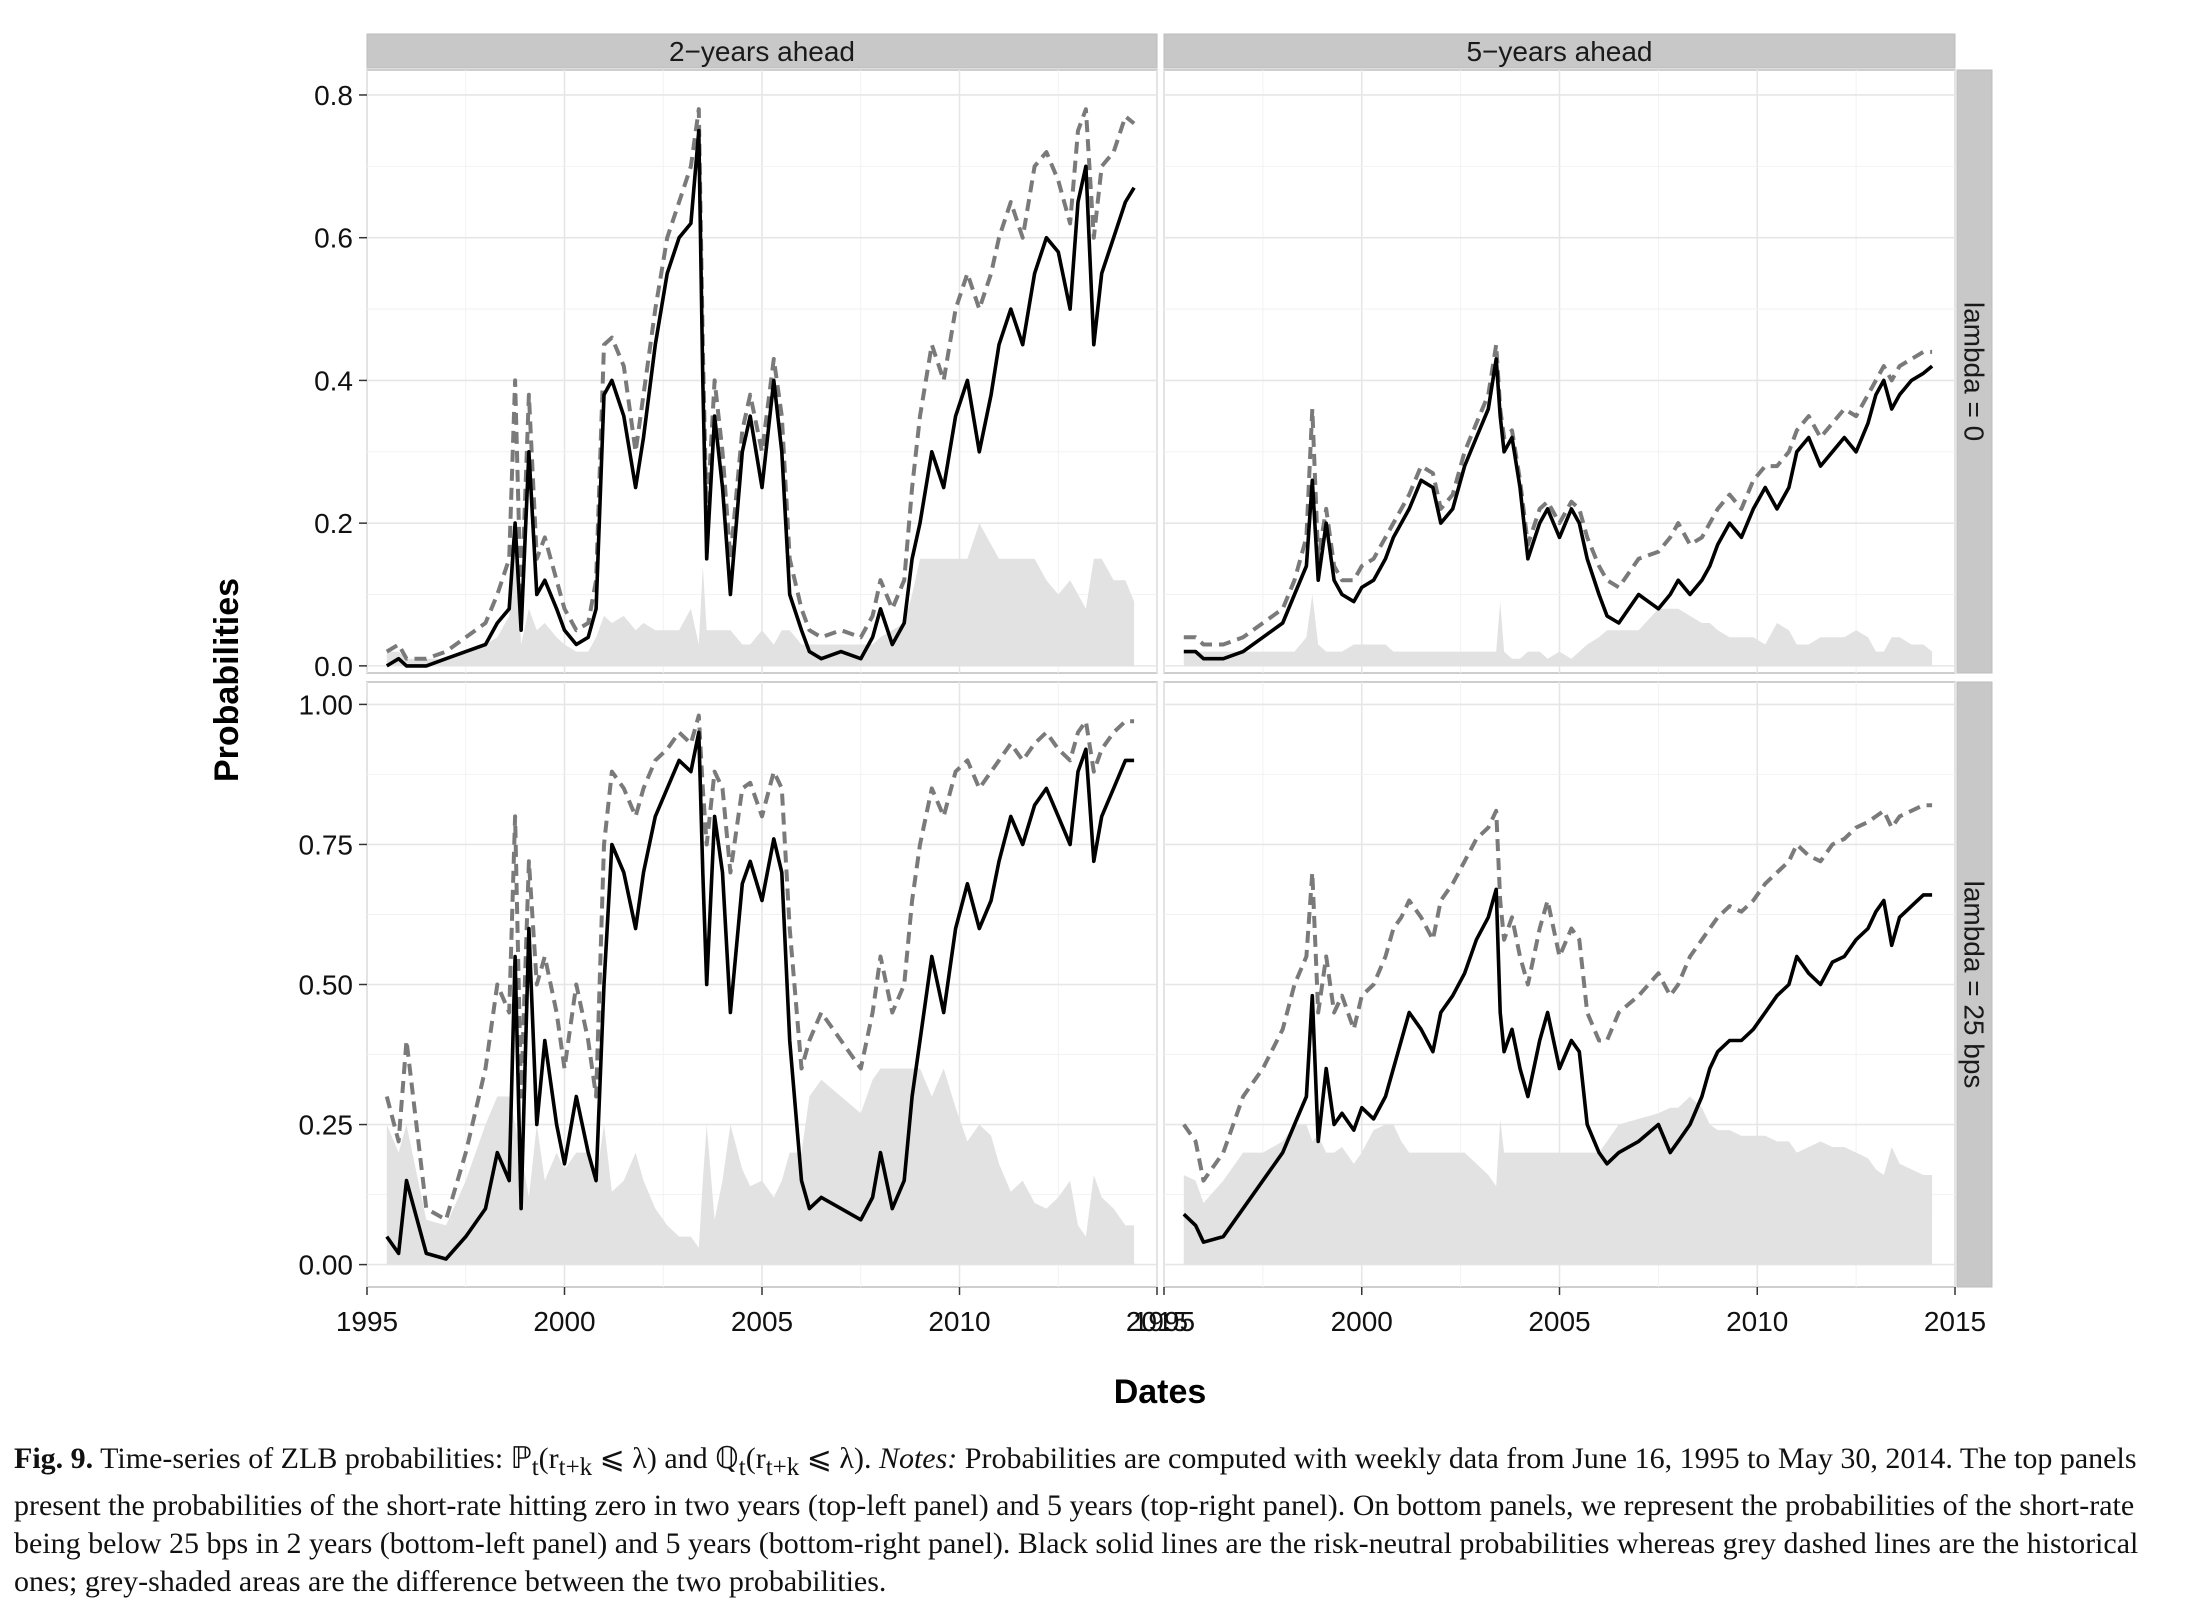  I want to click on caption-sub-2: t+k, so click(575, 1467).